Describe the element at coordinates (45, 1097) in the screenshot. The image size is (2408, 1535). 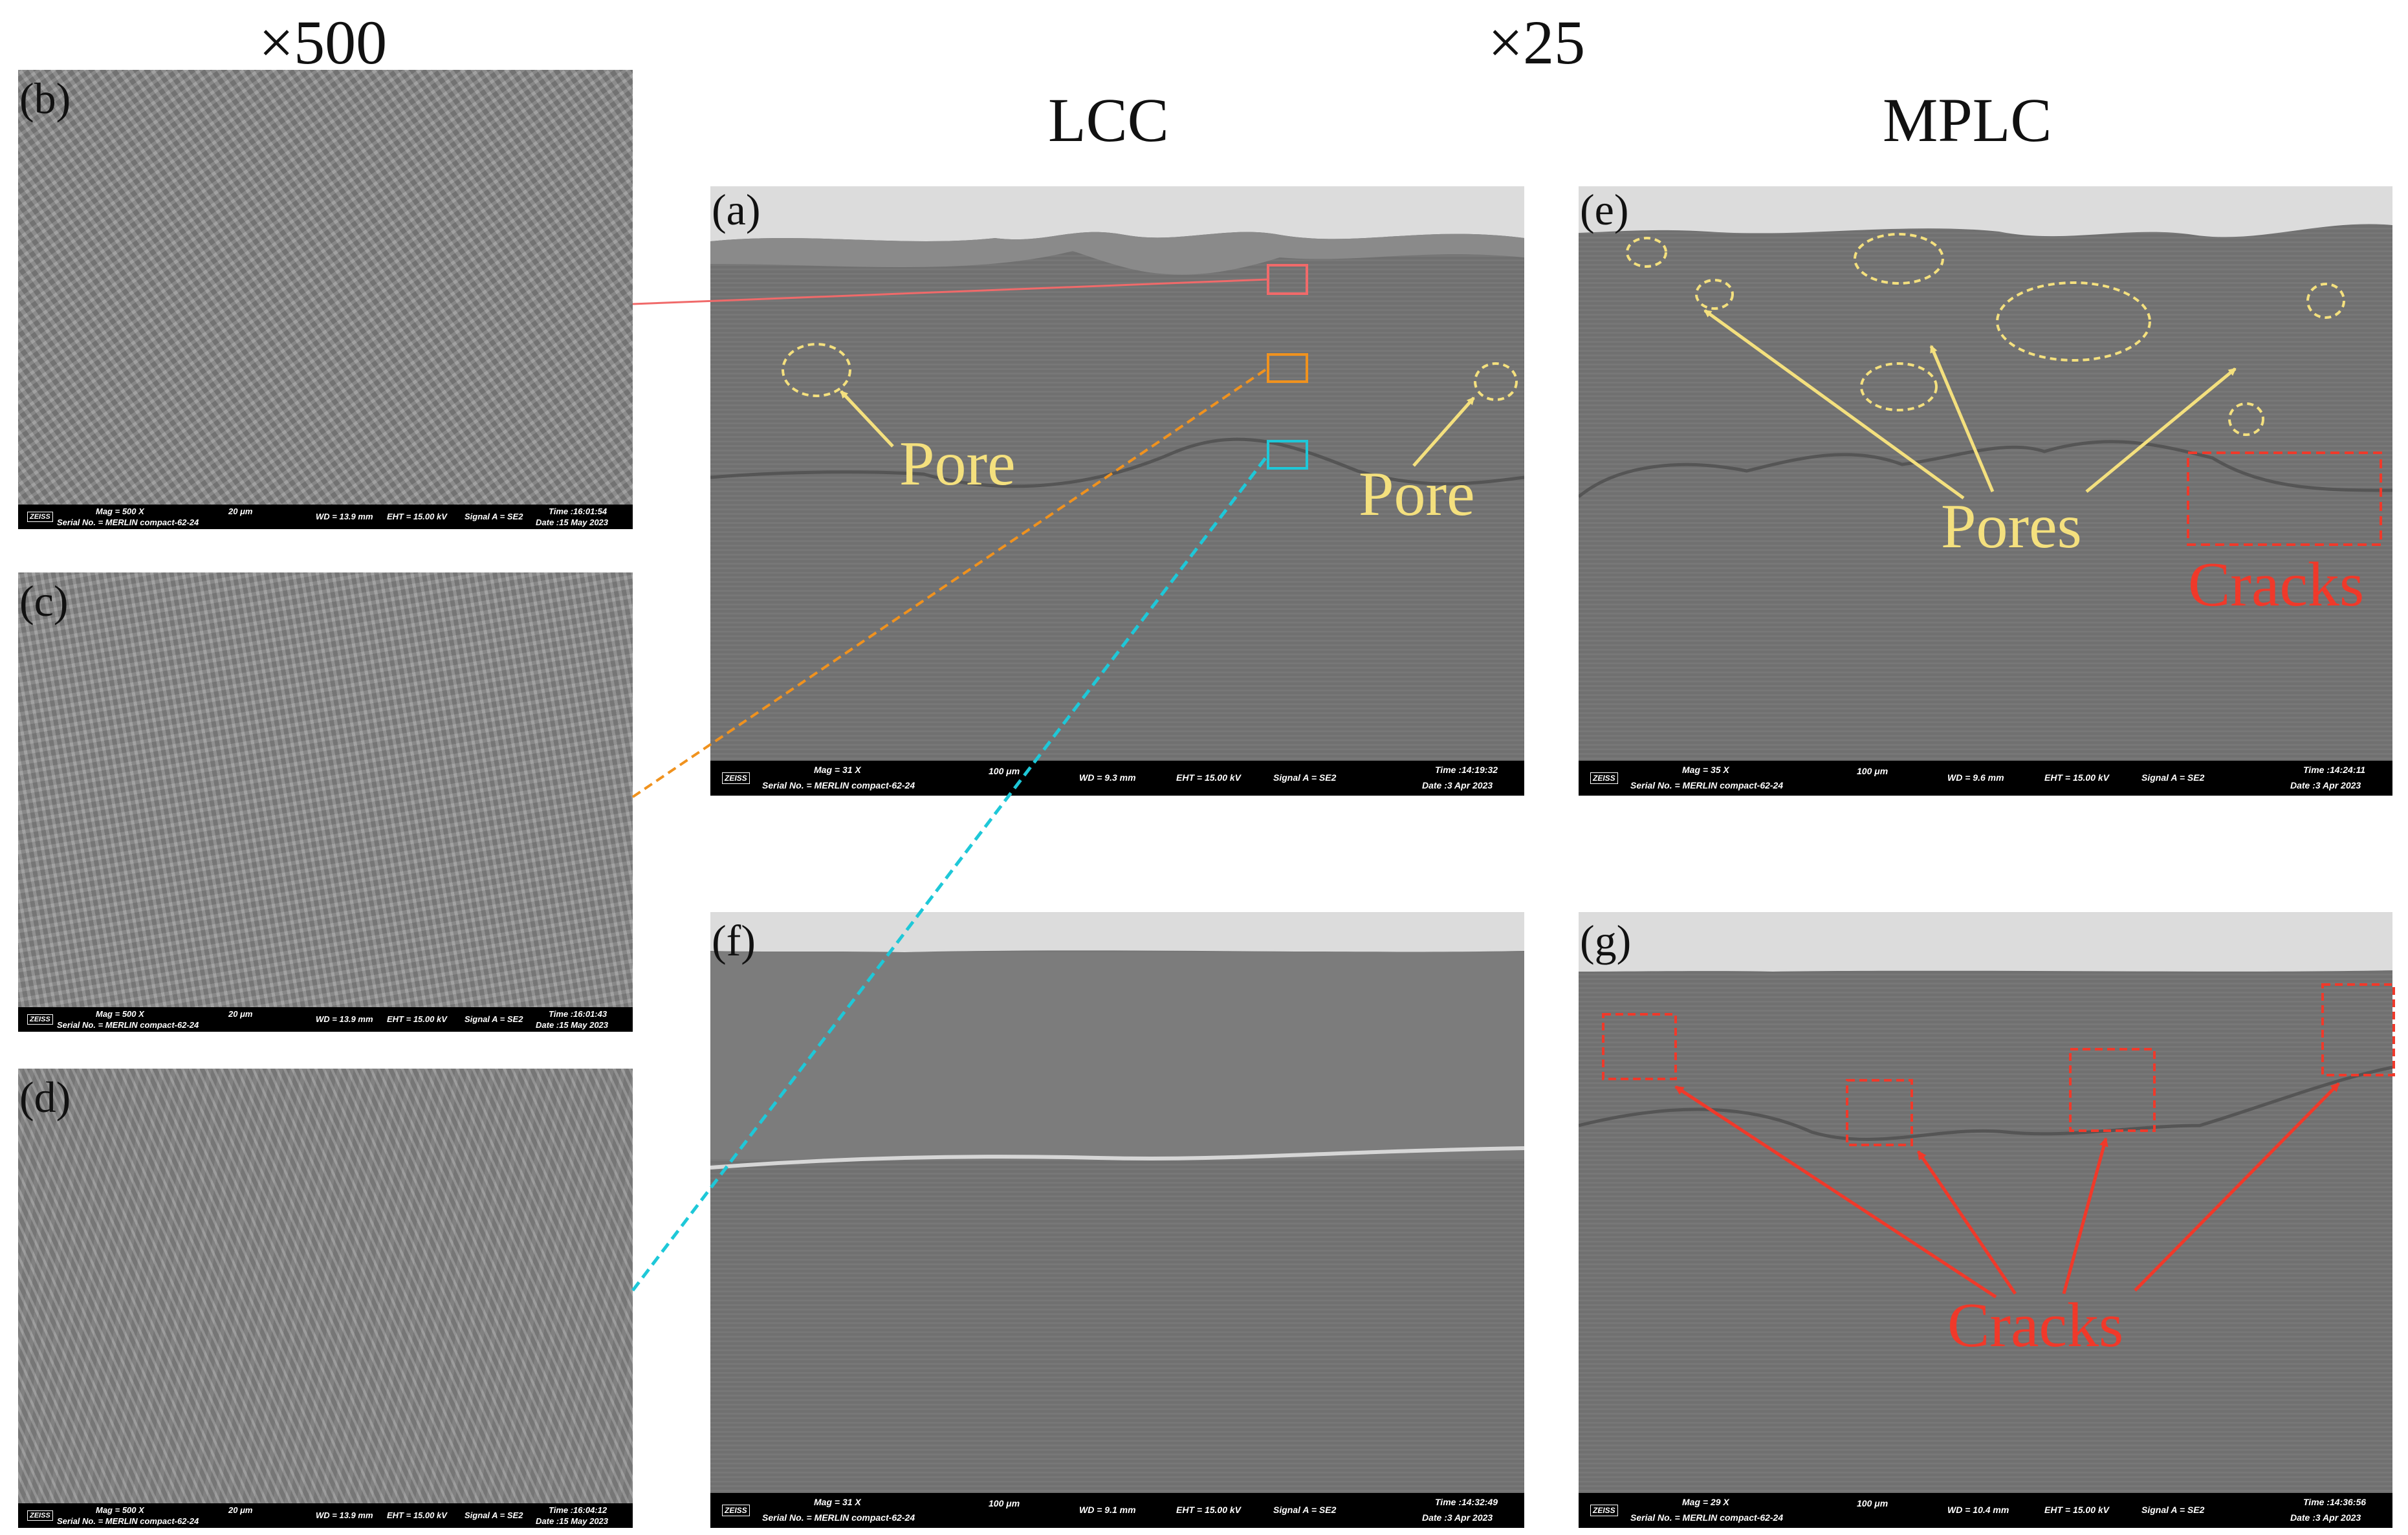
I see `panel-label-d: (d)` at that location.